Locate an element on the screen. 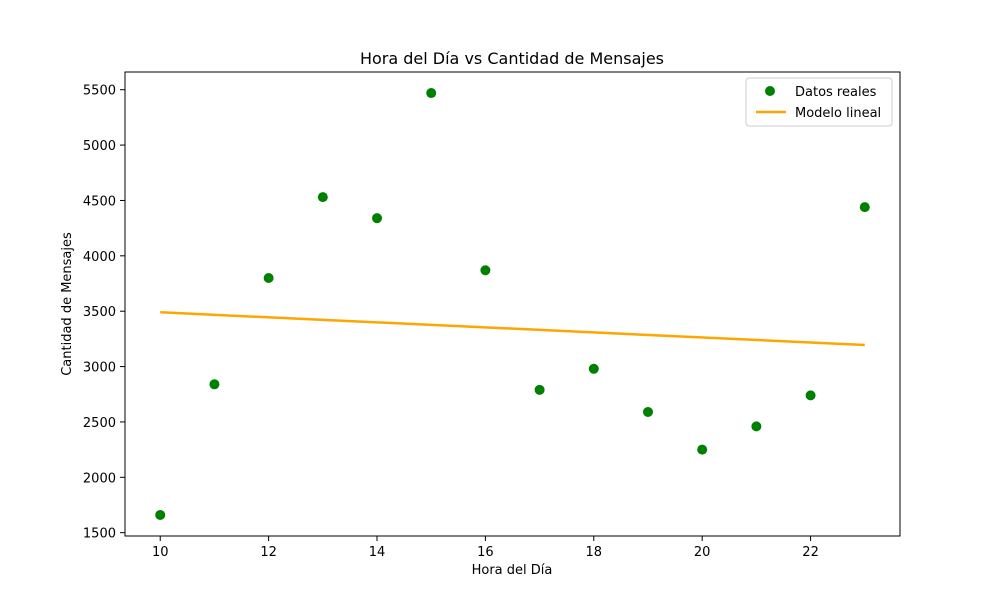  y-tick-label: 2500 is located at coordinates (99, 423).